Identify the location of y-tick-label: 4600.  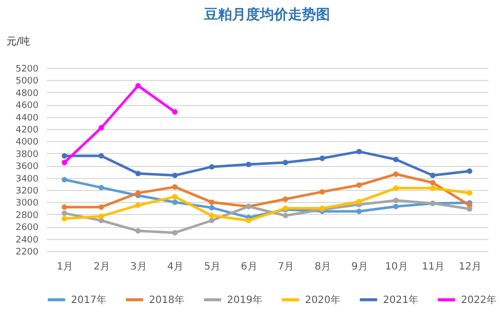
(27, 106).